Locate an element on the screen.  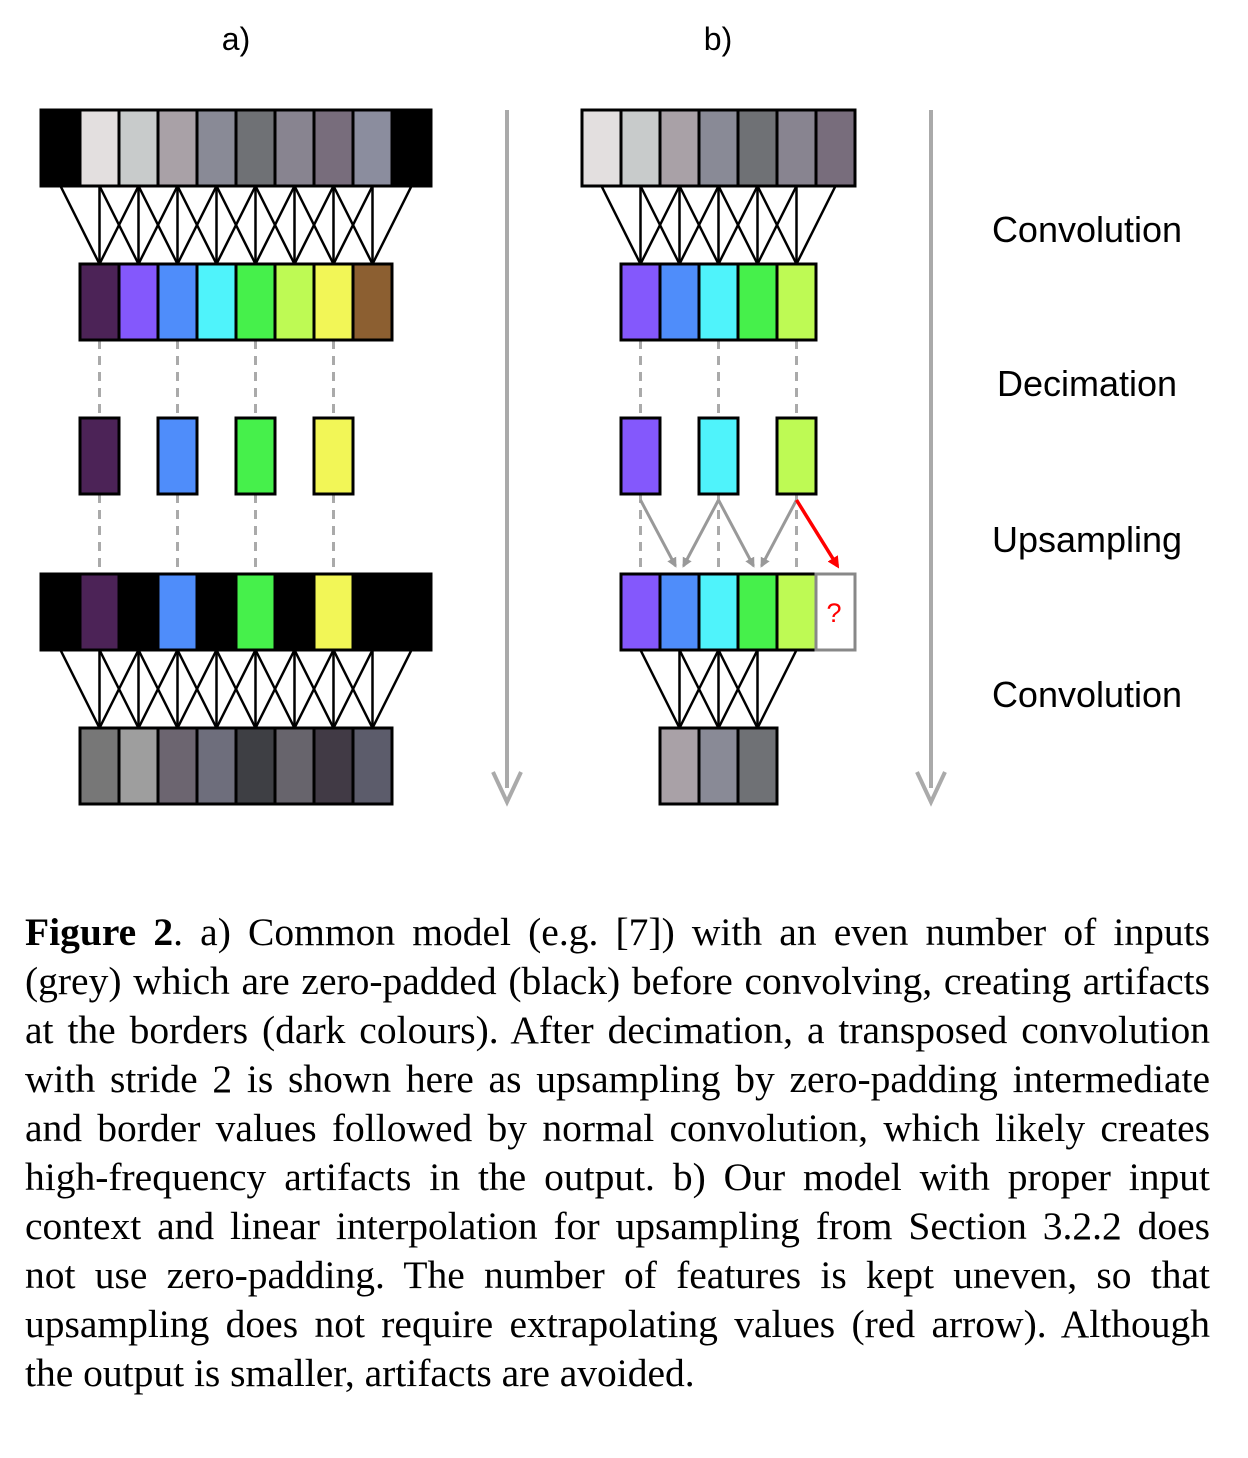
panel-a-output-row is located at coordinates (236, 766).